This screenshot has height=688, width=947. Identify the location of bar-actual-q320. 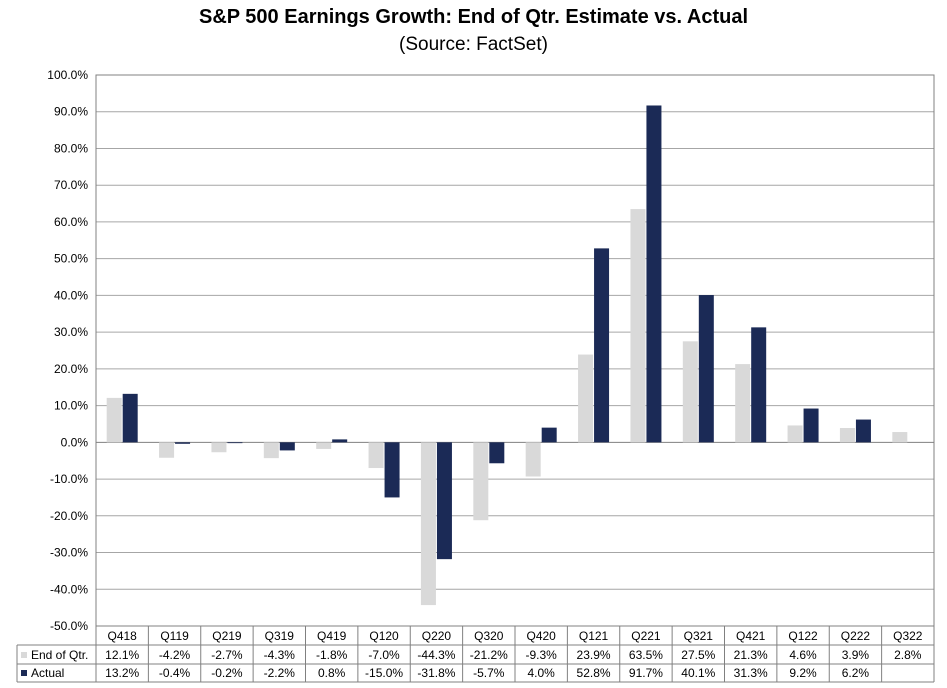
(497, 453).